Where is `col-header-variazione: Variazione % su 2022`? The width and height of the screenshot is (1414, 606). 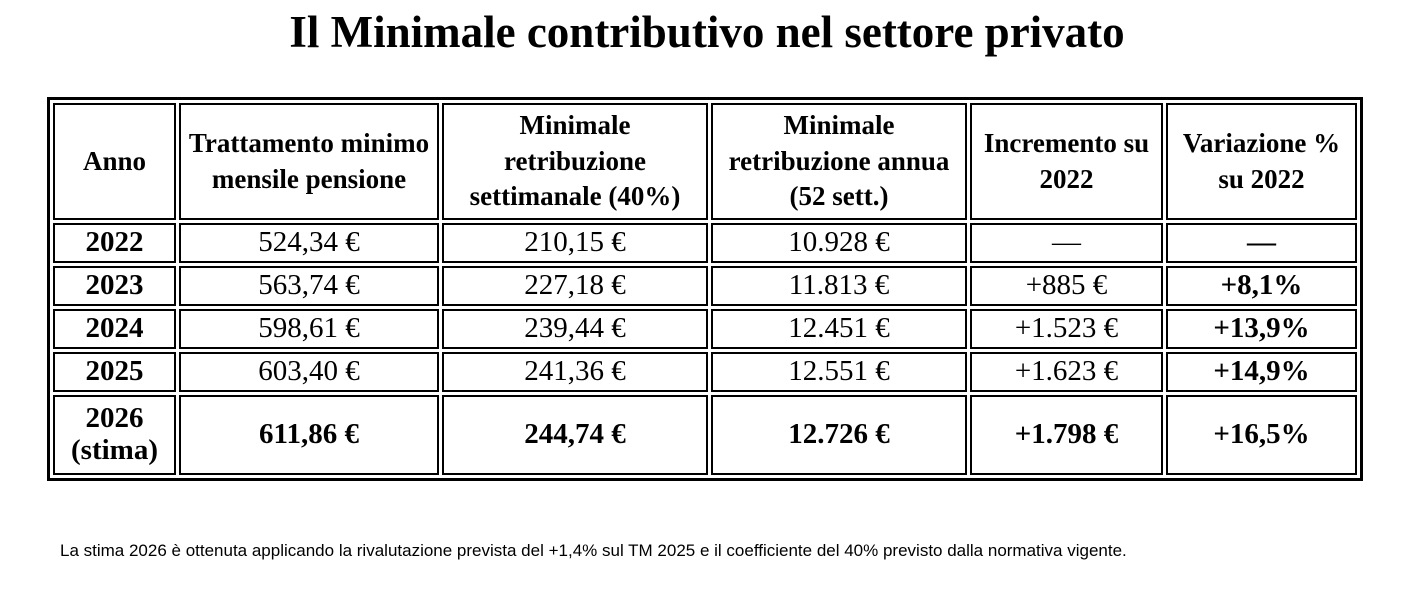 col-header-variazione: Variazione % su 2022 is located at coordinates (1261, 161).